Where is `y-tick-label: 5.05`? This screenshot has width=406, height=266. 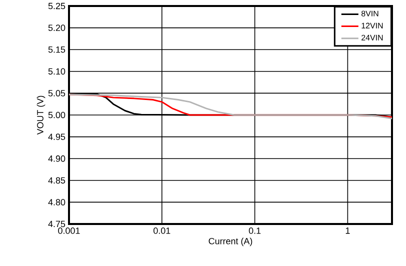 y-tick-label: 5.05 is located at coordinates (57, 93).